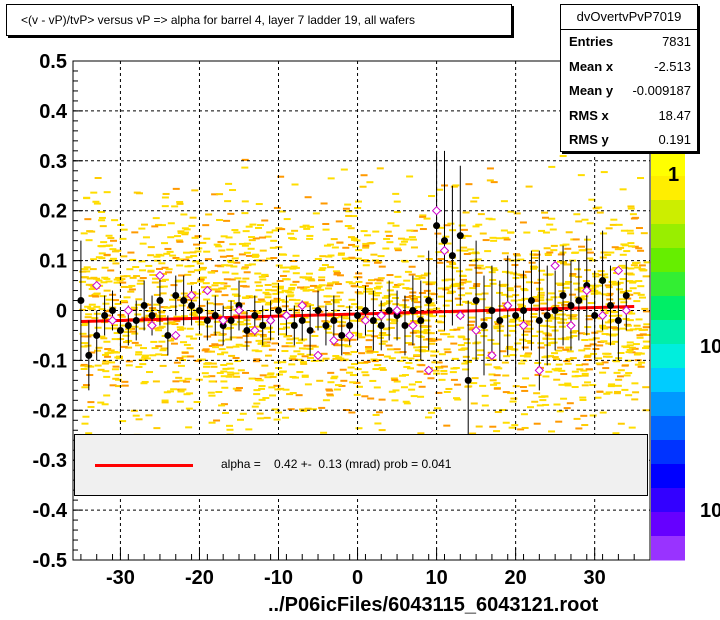 The image size is (720, 620). I want to click on palette-cell, so click(668, 188).